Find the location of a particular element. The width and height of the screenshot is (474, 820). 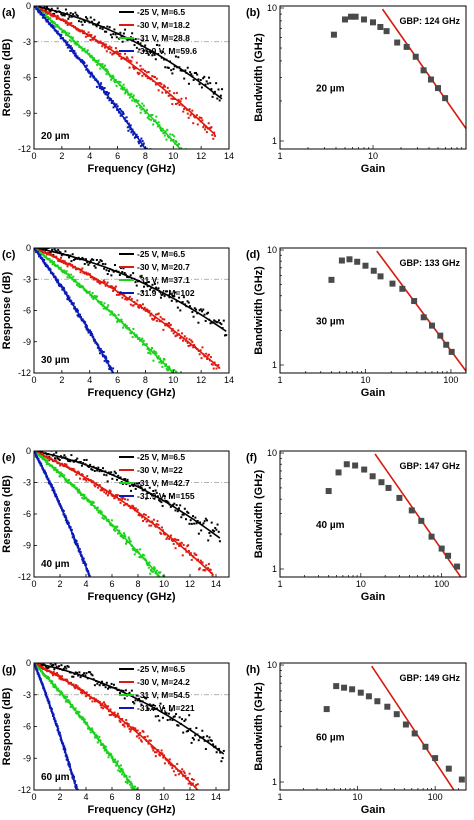

fit-line is located at coordinates (116, 726).